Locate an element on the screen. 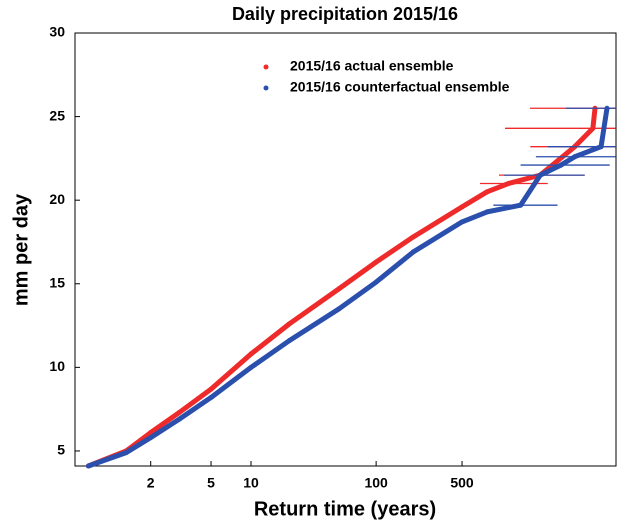 This screenshot has width=622, height=522. x-tick-label: 2 is located at coordinates (151, 483).